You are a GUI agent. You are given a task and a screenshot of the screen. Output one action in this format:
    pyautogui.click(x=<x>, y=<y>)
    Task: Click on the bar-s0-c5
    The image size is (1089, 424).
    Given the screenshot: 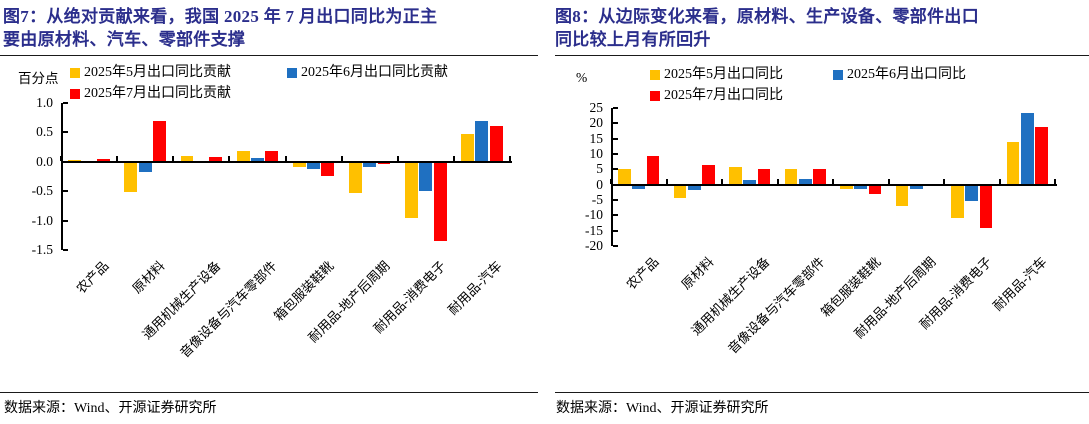 What is the action you would take?
    pyautogui.click(x=355, y=177)
    